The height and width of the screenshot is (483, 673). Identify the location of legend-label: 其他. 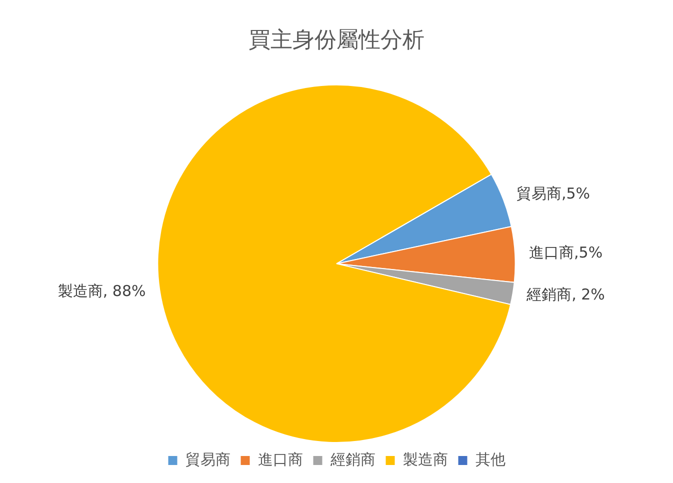
(490, 459).